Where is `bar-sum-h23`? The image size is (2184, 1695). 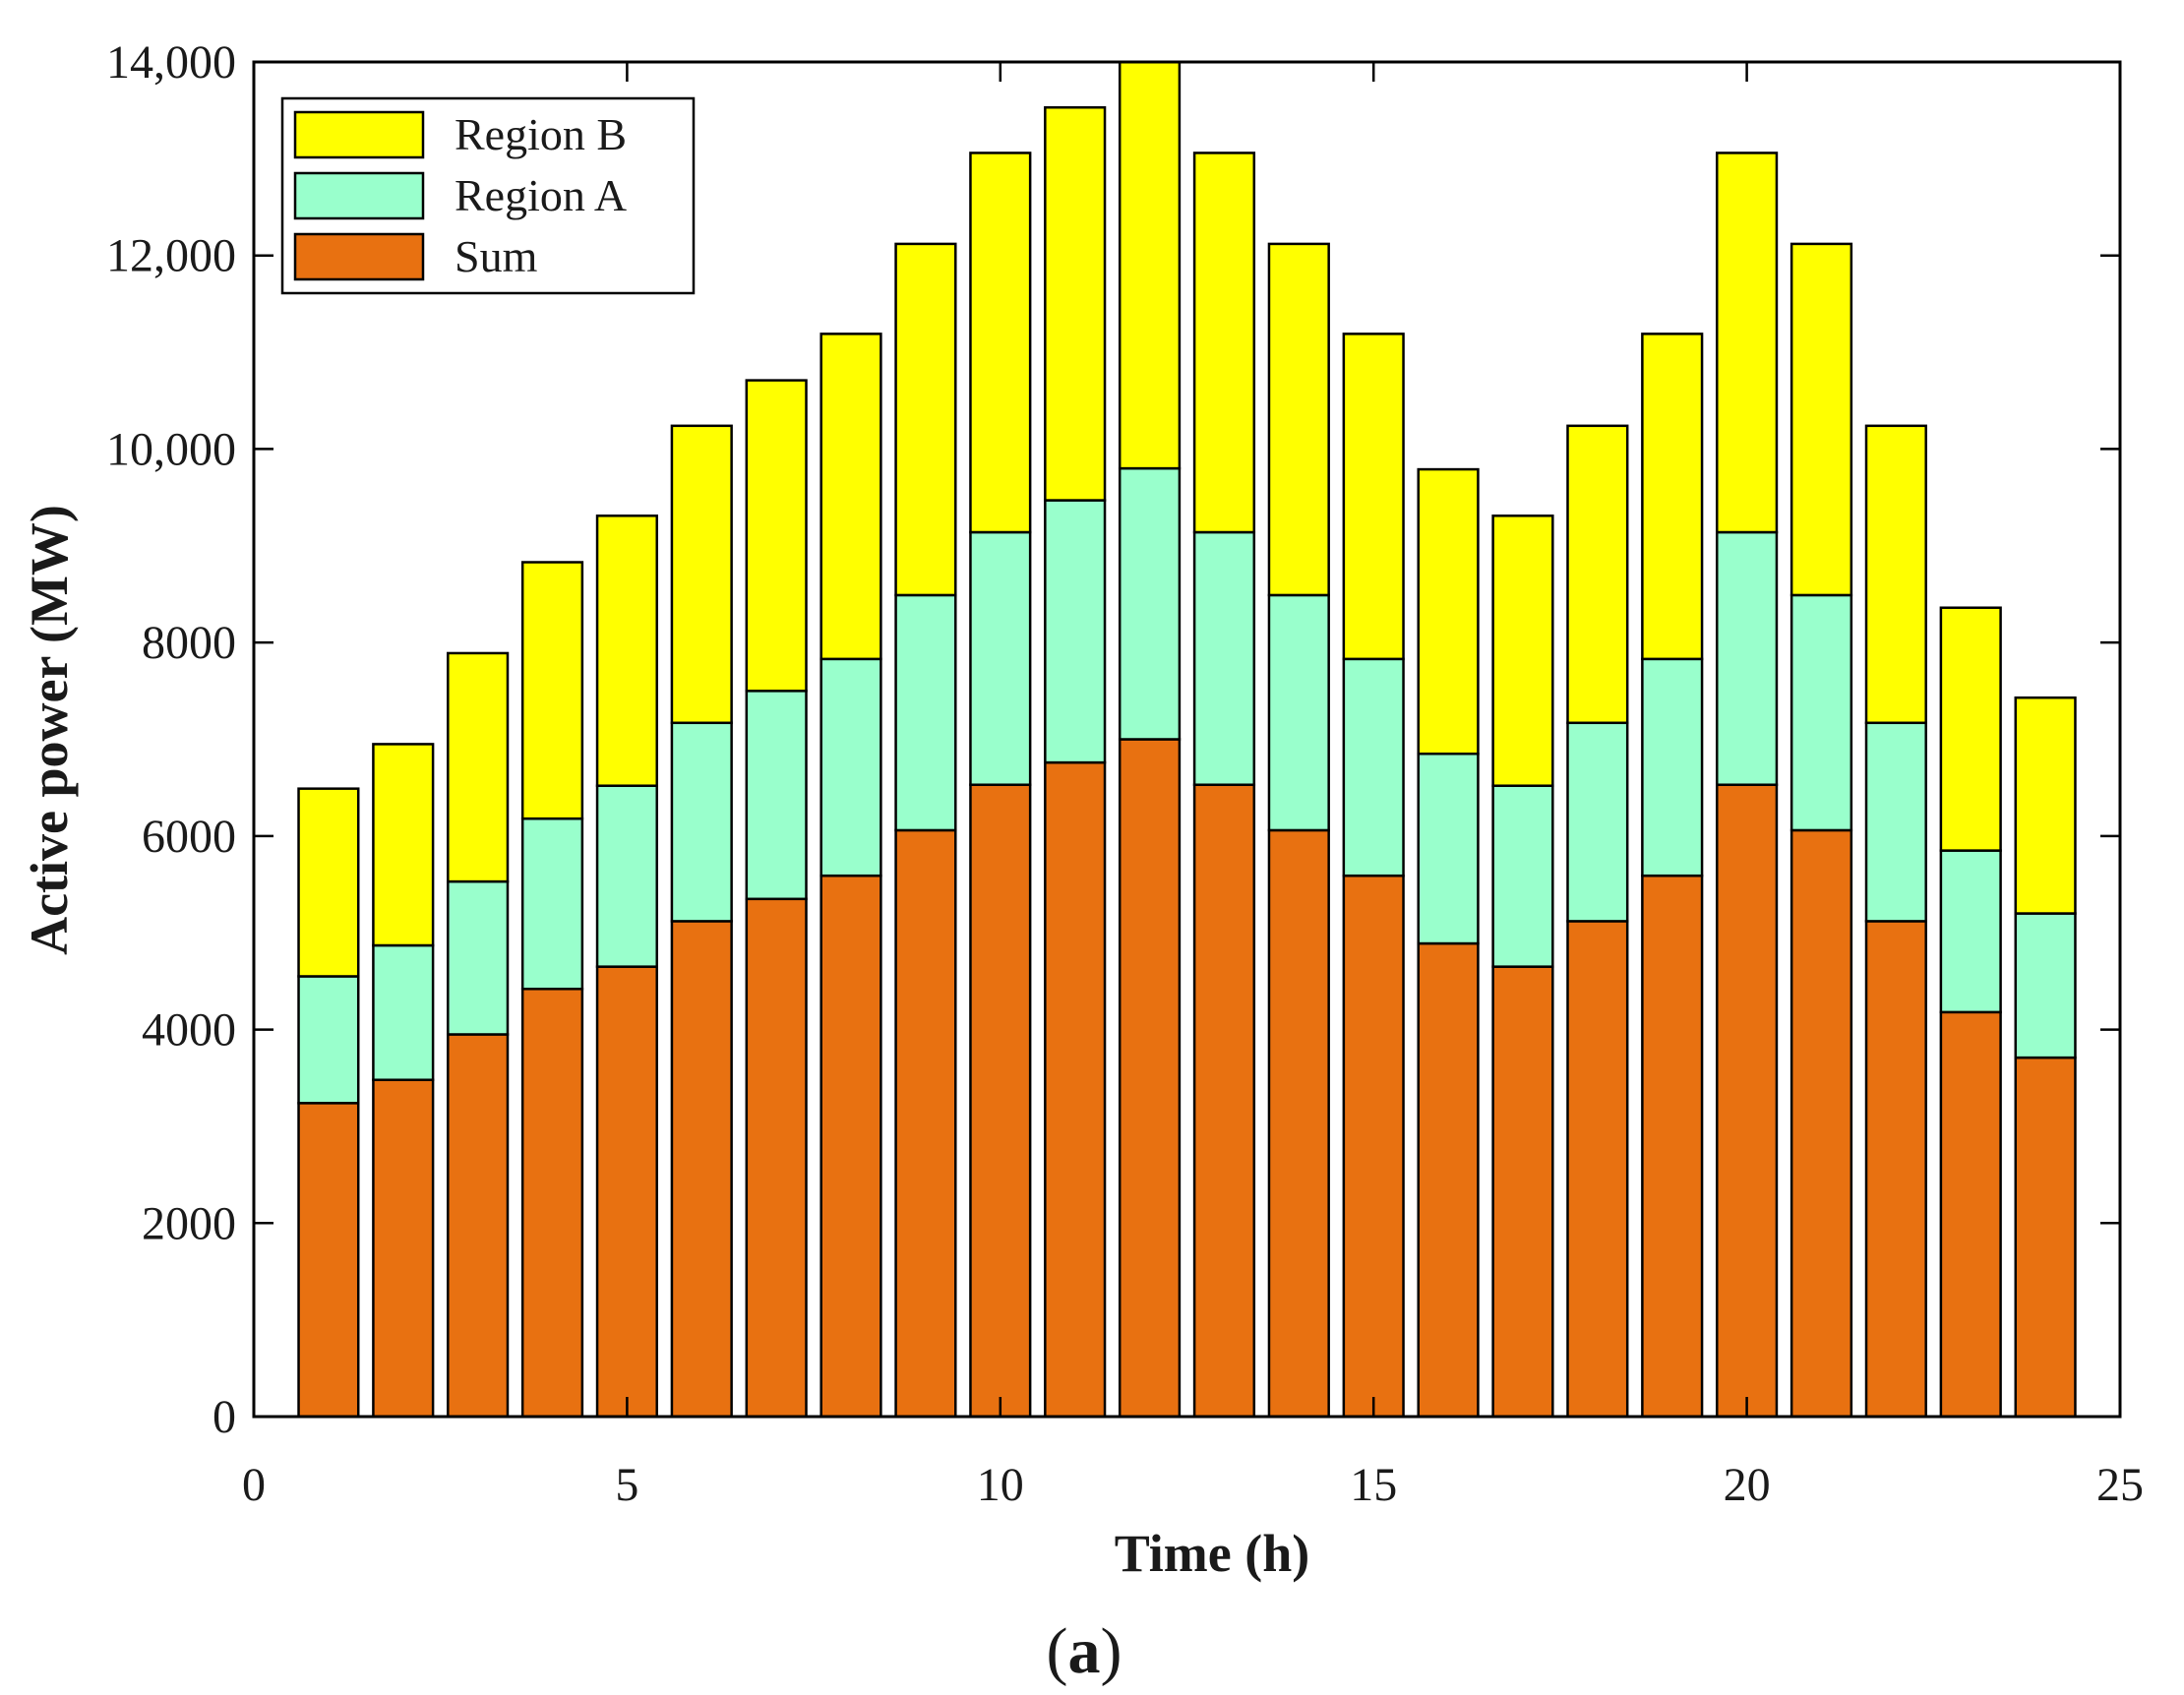
bar-sum-h23 is located at coordinates (1970, 1214).